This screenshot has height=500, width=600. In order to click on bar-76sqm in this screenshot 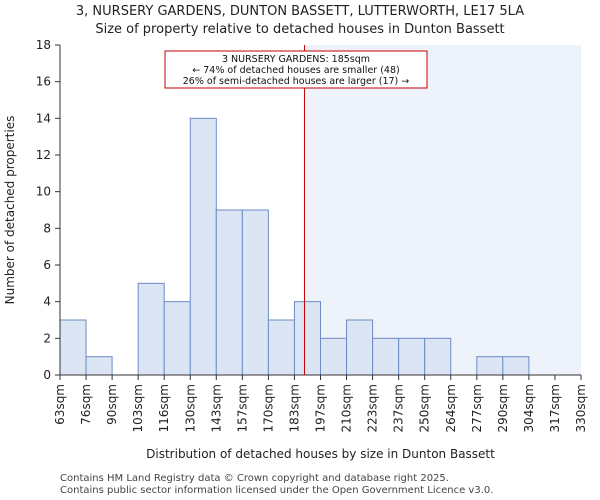, I will do `click(99, 366)`.